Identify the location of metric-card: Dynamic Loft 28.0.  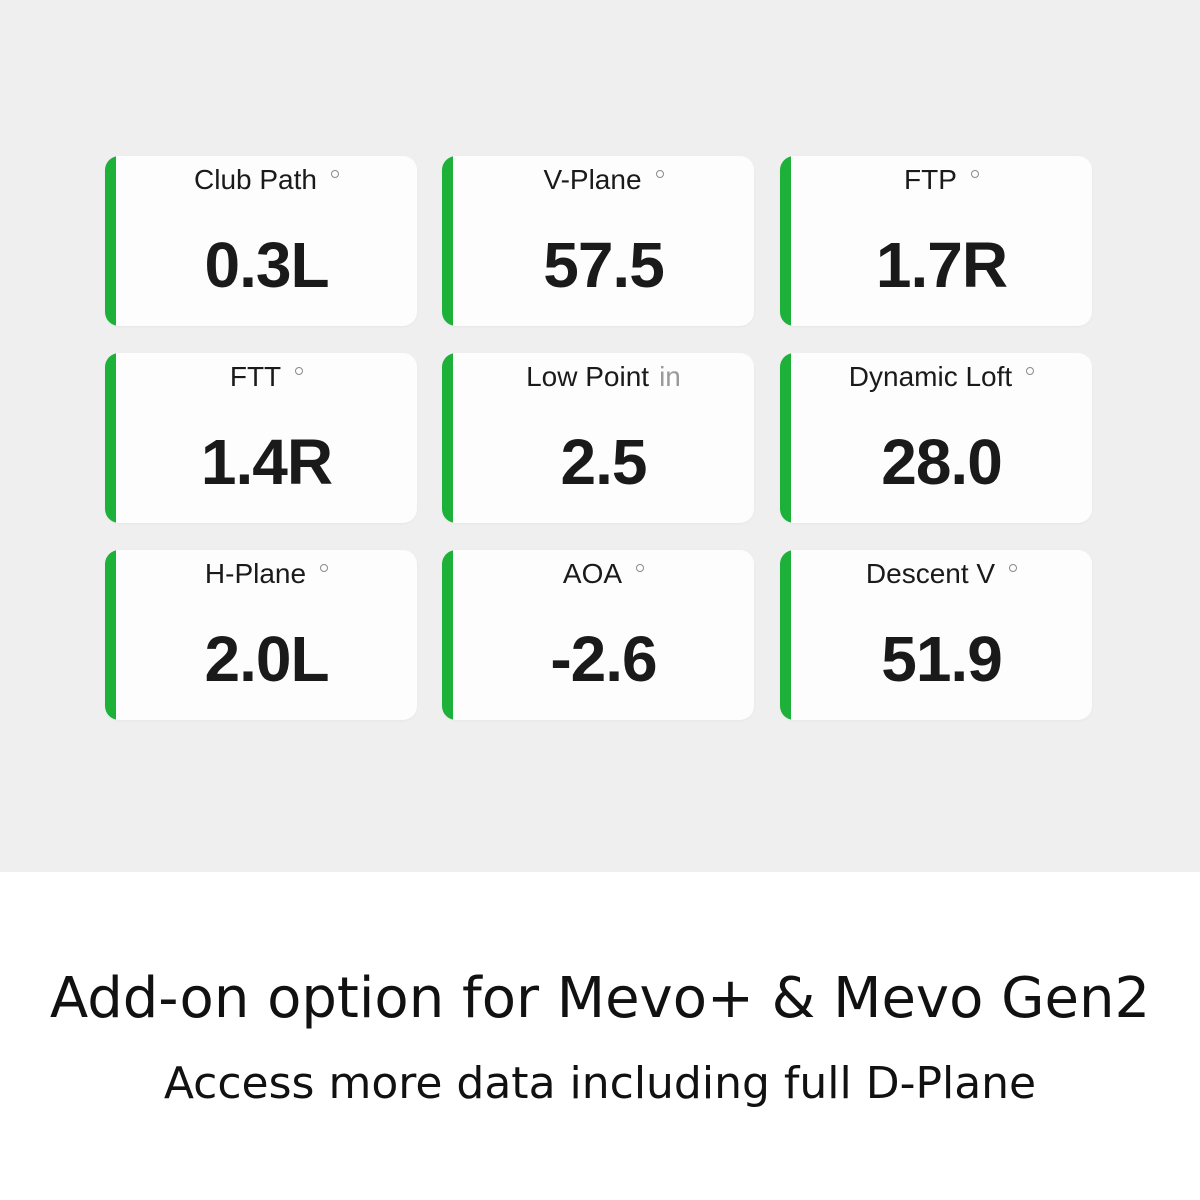
(936, 438).